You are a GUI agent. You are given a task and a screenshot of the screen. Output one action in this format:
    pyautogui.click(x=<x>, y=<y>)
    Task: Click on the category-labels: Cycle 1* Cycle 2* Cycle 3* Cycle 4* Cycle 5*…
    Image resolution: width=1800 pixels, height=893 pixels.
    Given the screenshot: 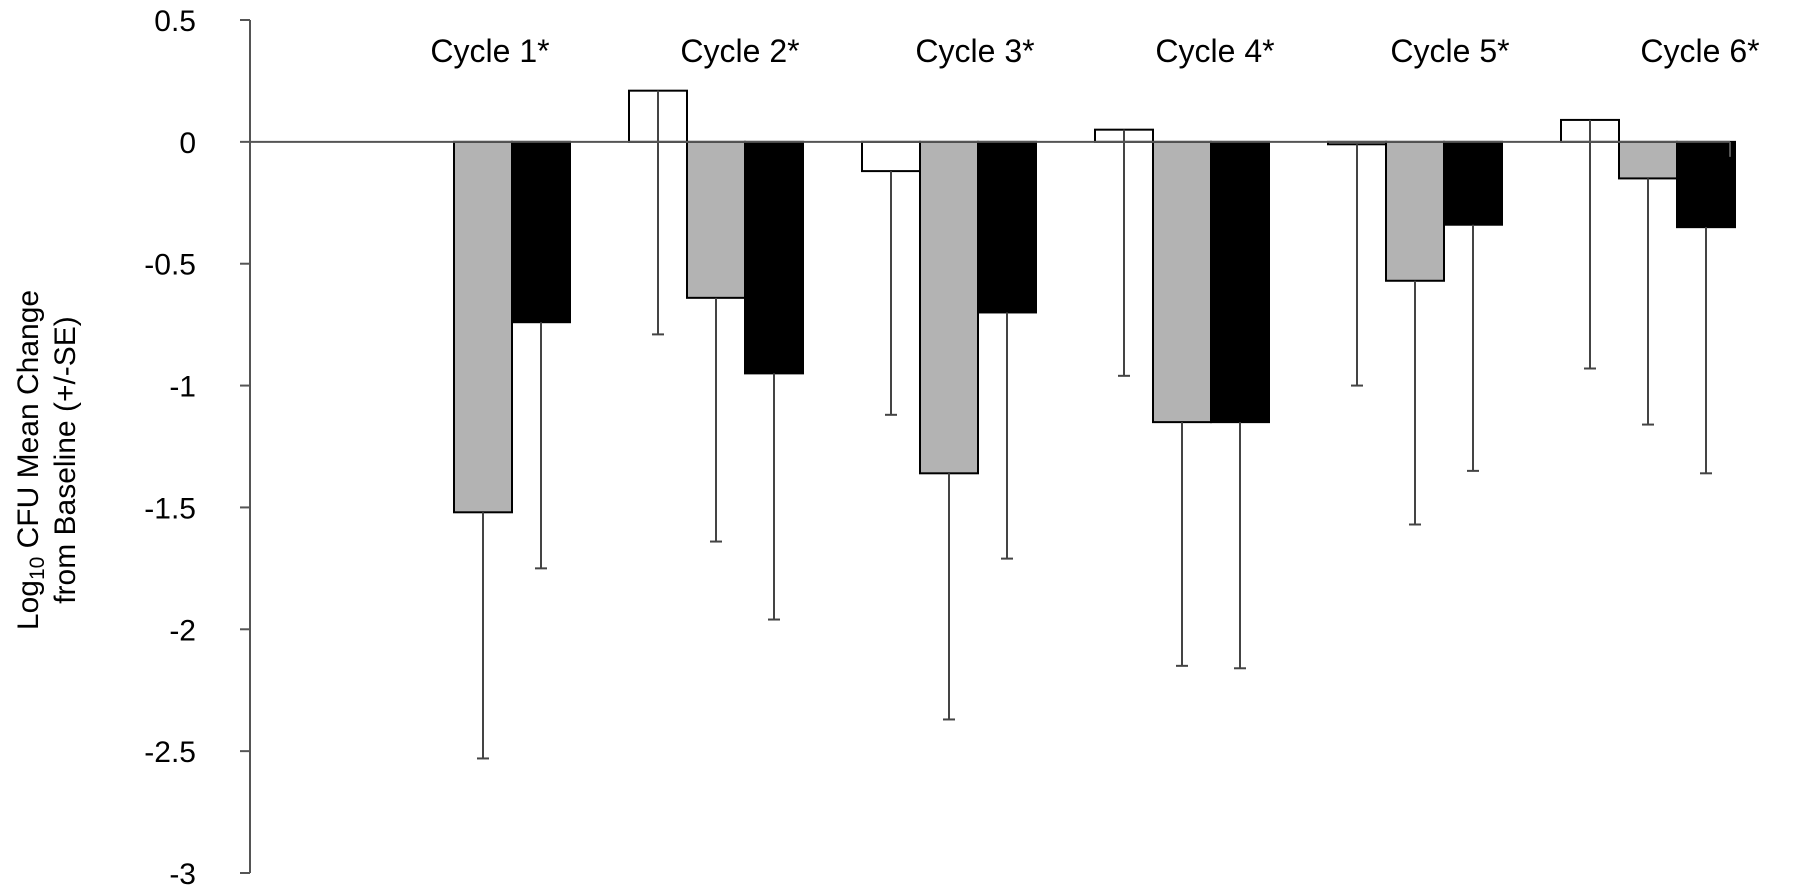 What is the action you would take?
    pyautogui.click(x=1094, y=51)
    